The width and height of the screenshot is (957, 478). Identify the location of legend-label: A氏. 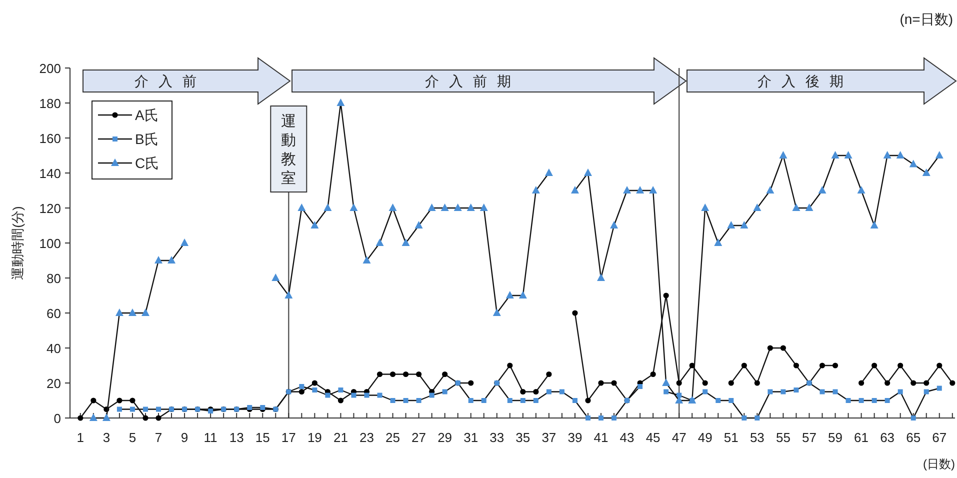
(146, 115).